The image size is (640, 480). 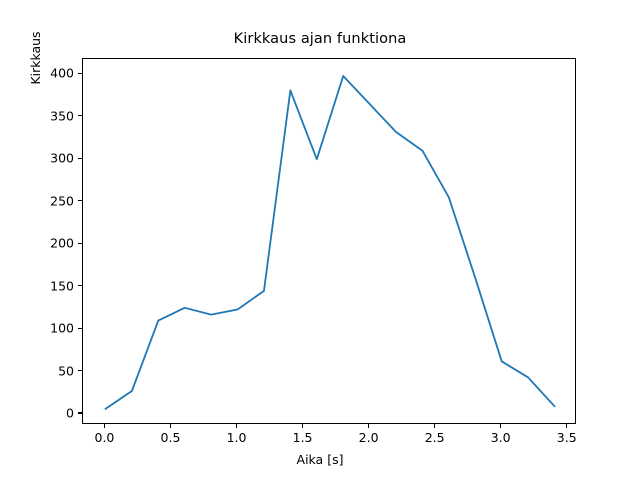 I want to click on y-tick-label: 300, so click(x=62, y=158).